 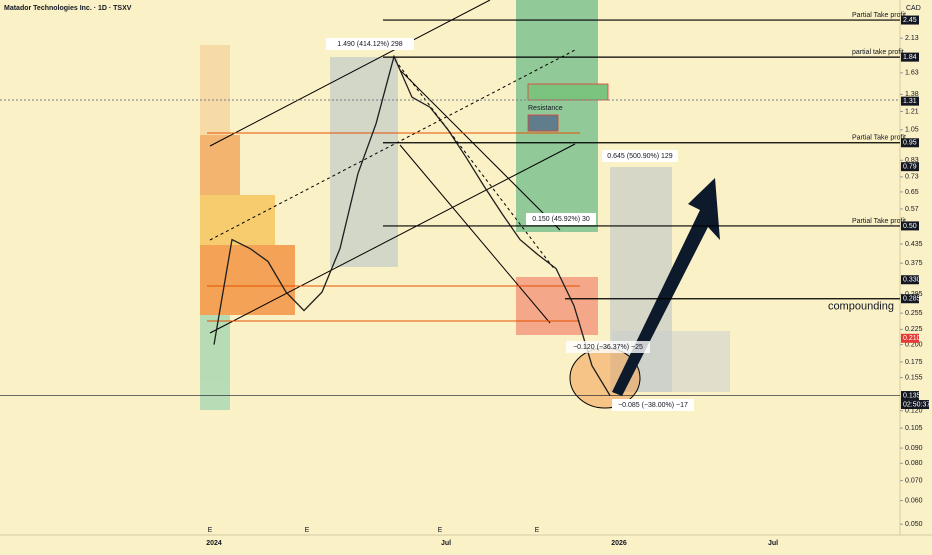 I want to click on y-tick-label: 0.65, so click(x=912, y=192).